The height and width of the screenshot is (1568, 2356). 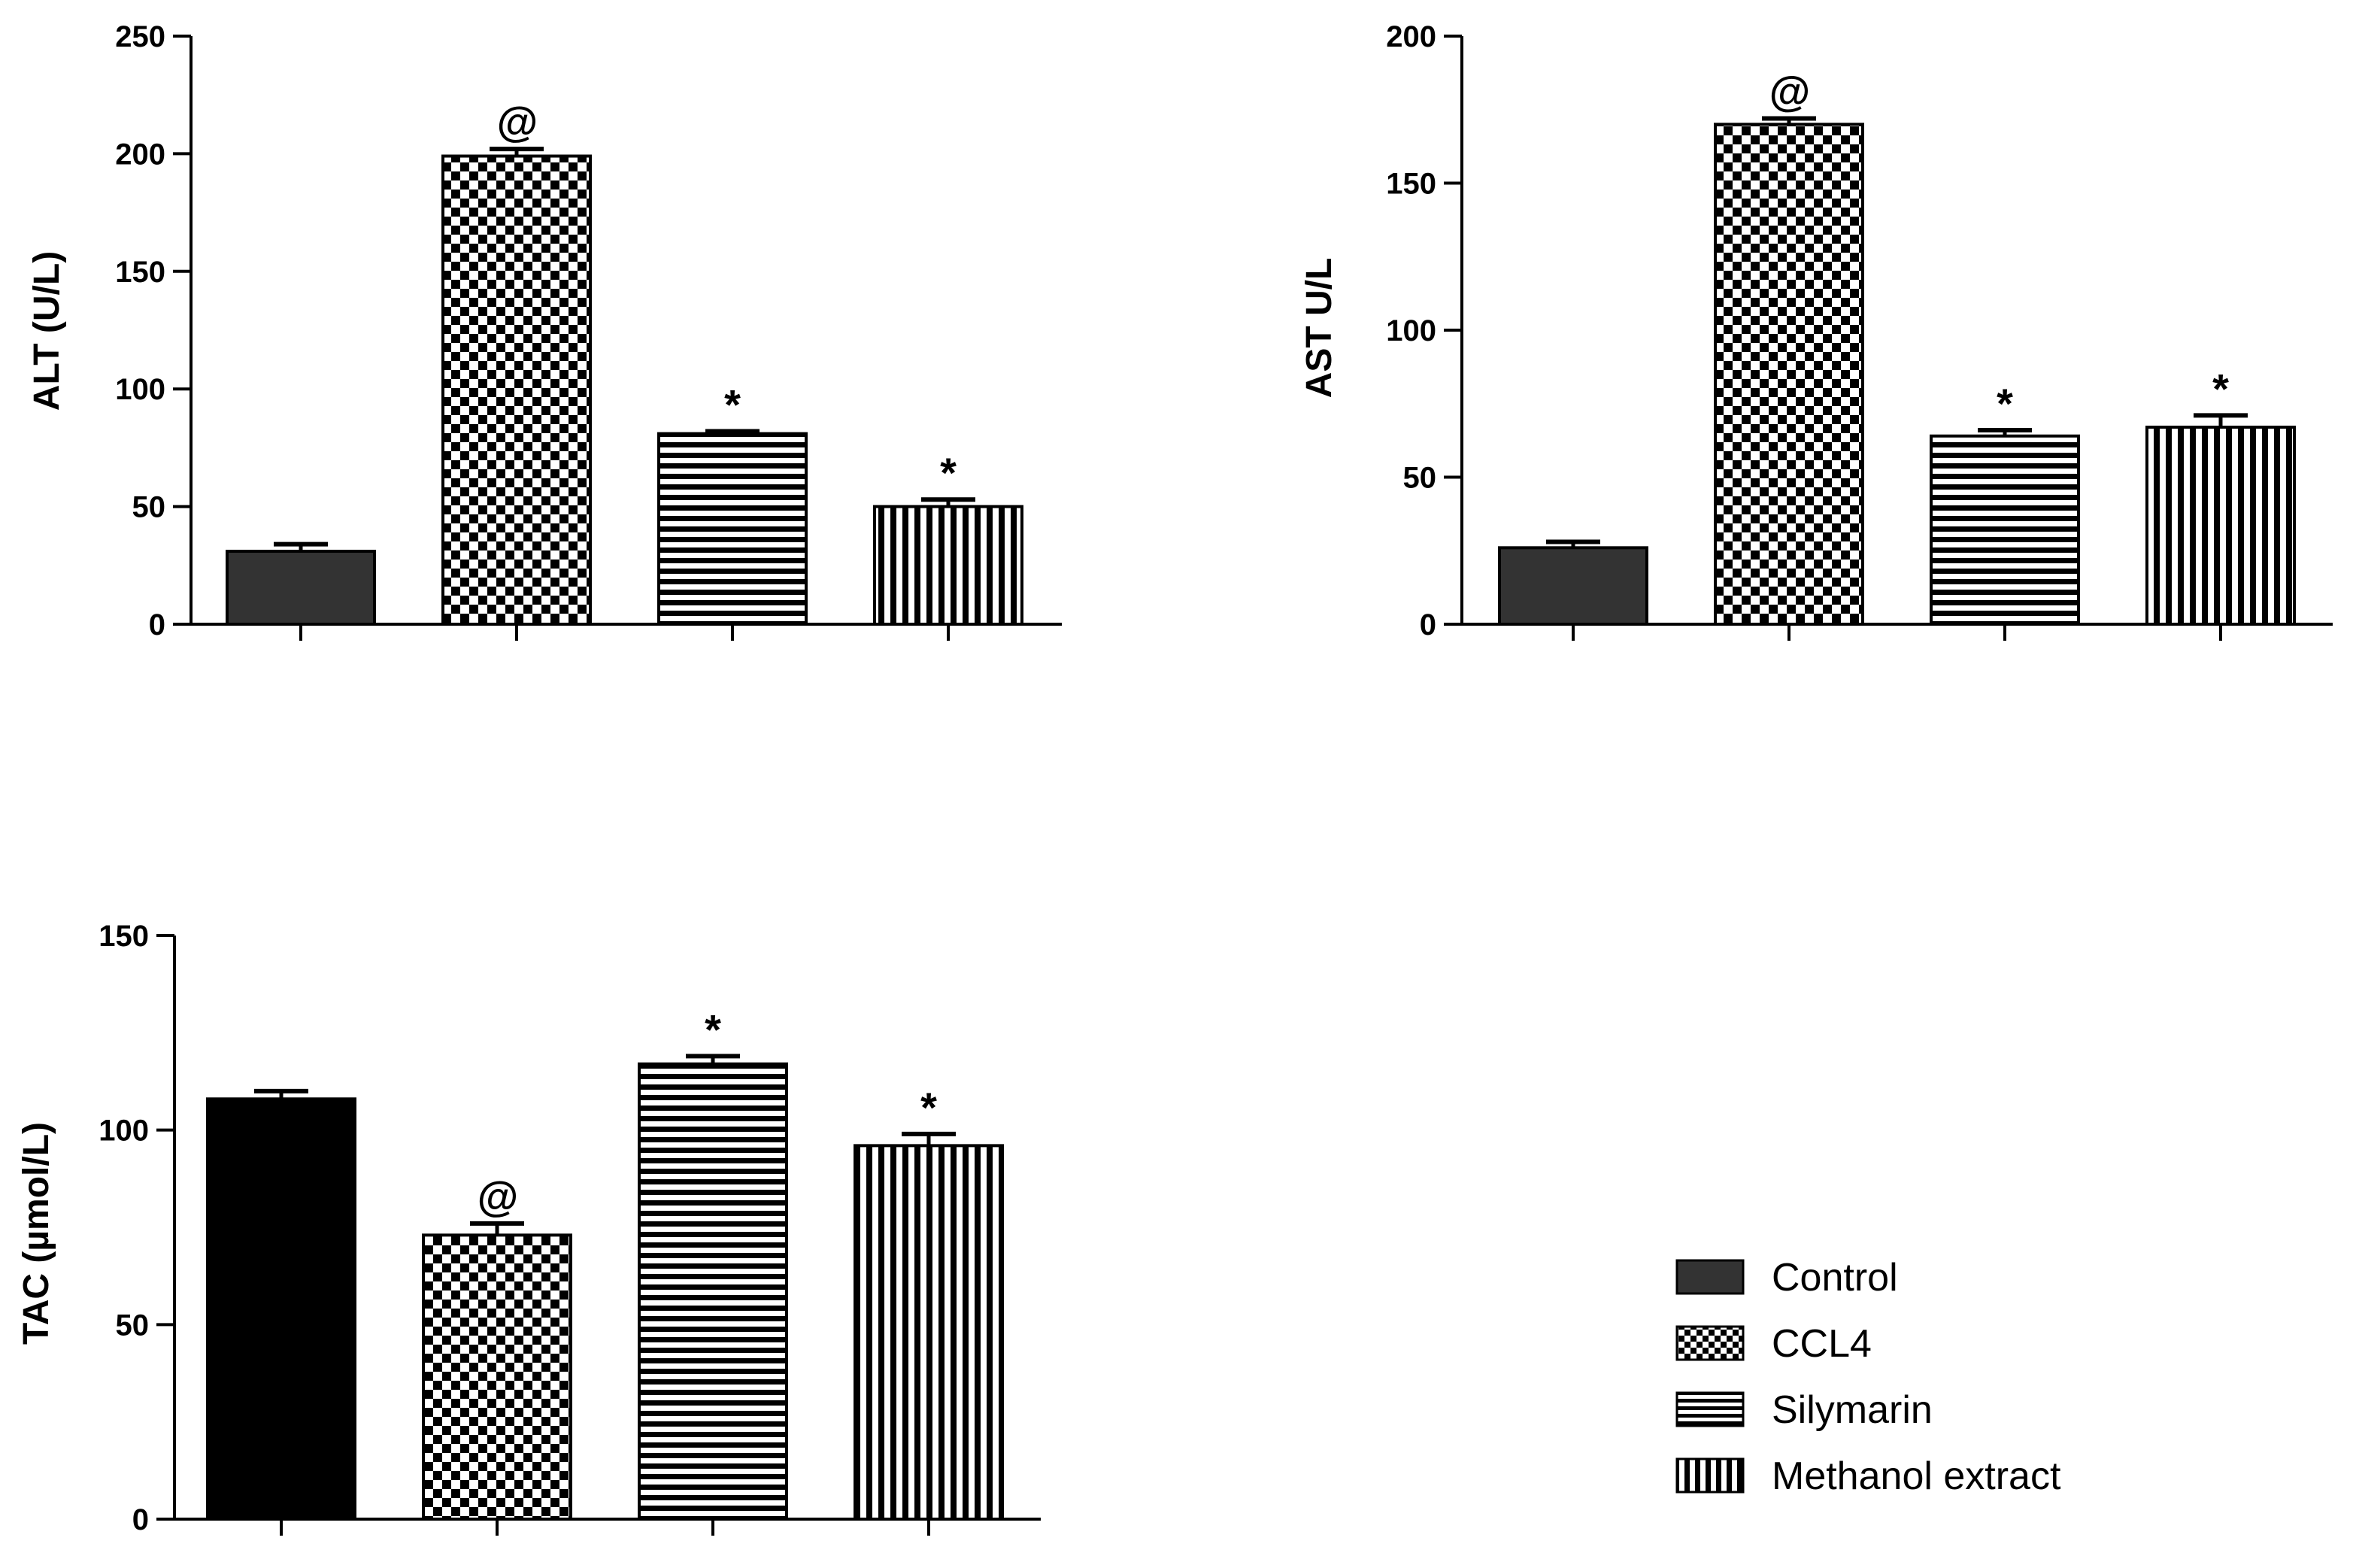 I want to click on y-axis-title: TAC (µmol/L), so click(x=36, y=1234).